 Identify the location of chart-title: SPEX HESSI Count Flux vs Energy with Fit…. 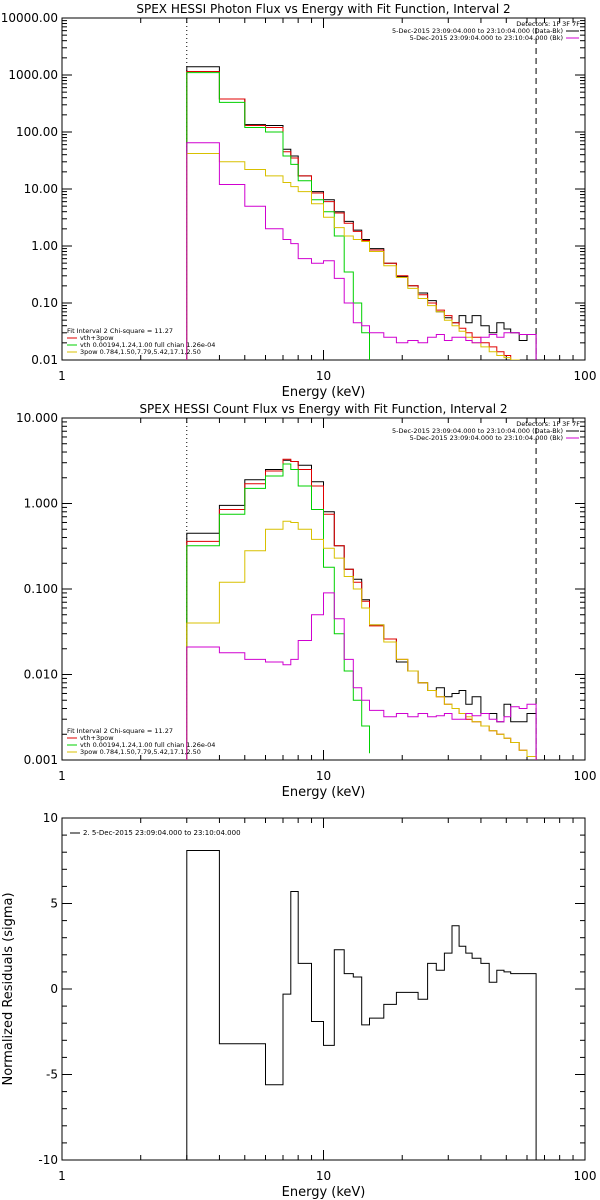
(323, 409).